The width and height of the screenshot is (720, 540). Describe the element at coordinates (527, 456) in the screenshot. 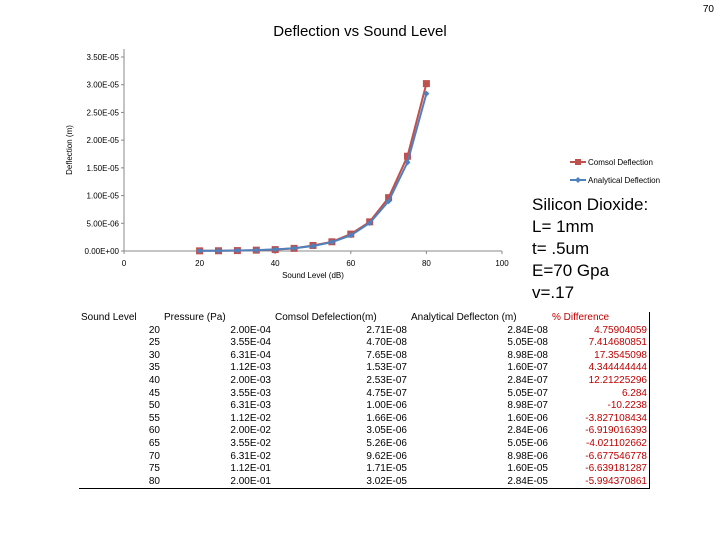

I see `table-cell: 8.98E-06` at that location.